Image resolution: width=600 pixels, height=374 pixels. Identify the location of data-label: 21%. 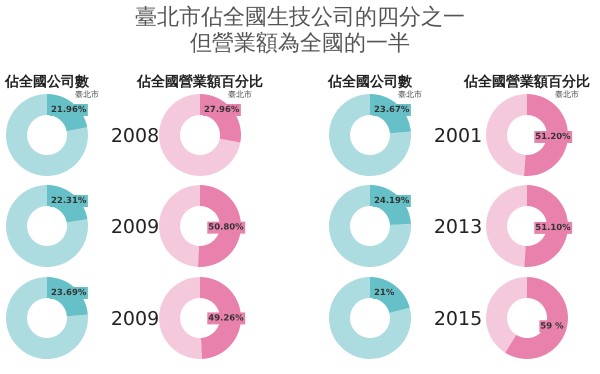
(384, 293).